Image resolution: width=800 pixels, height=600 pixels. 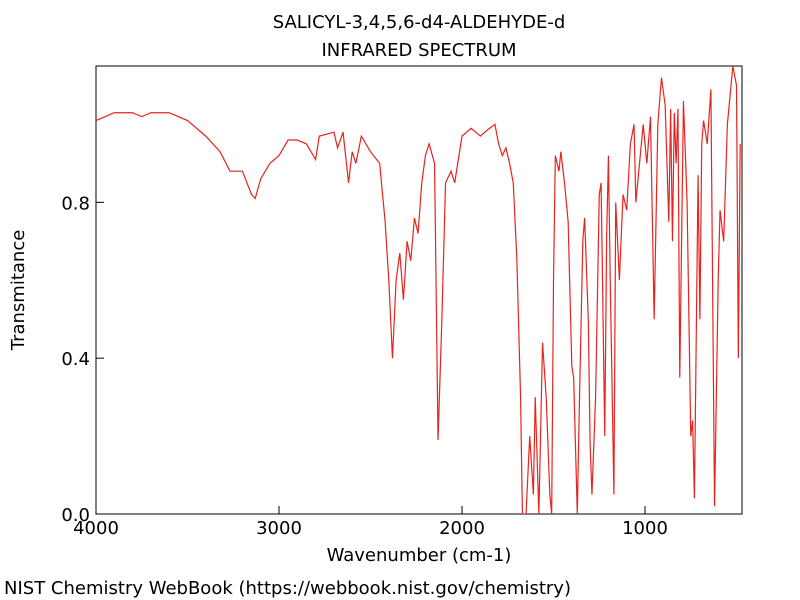 What do you see at coordinates (418, 50) in the screenshot?
I see `chart-subtitle: INFRARED SPECTRUM` at bounding box center [418, 50].